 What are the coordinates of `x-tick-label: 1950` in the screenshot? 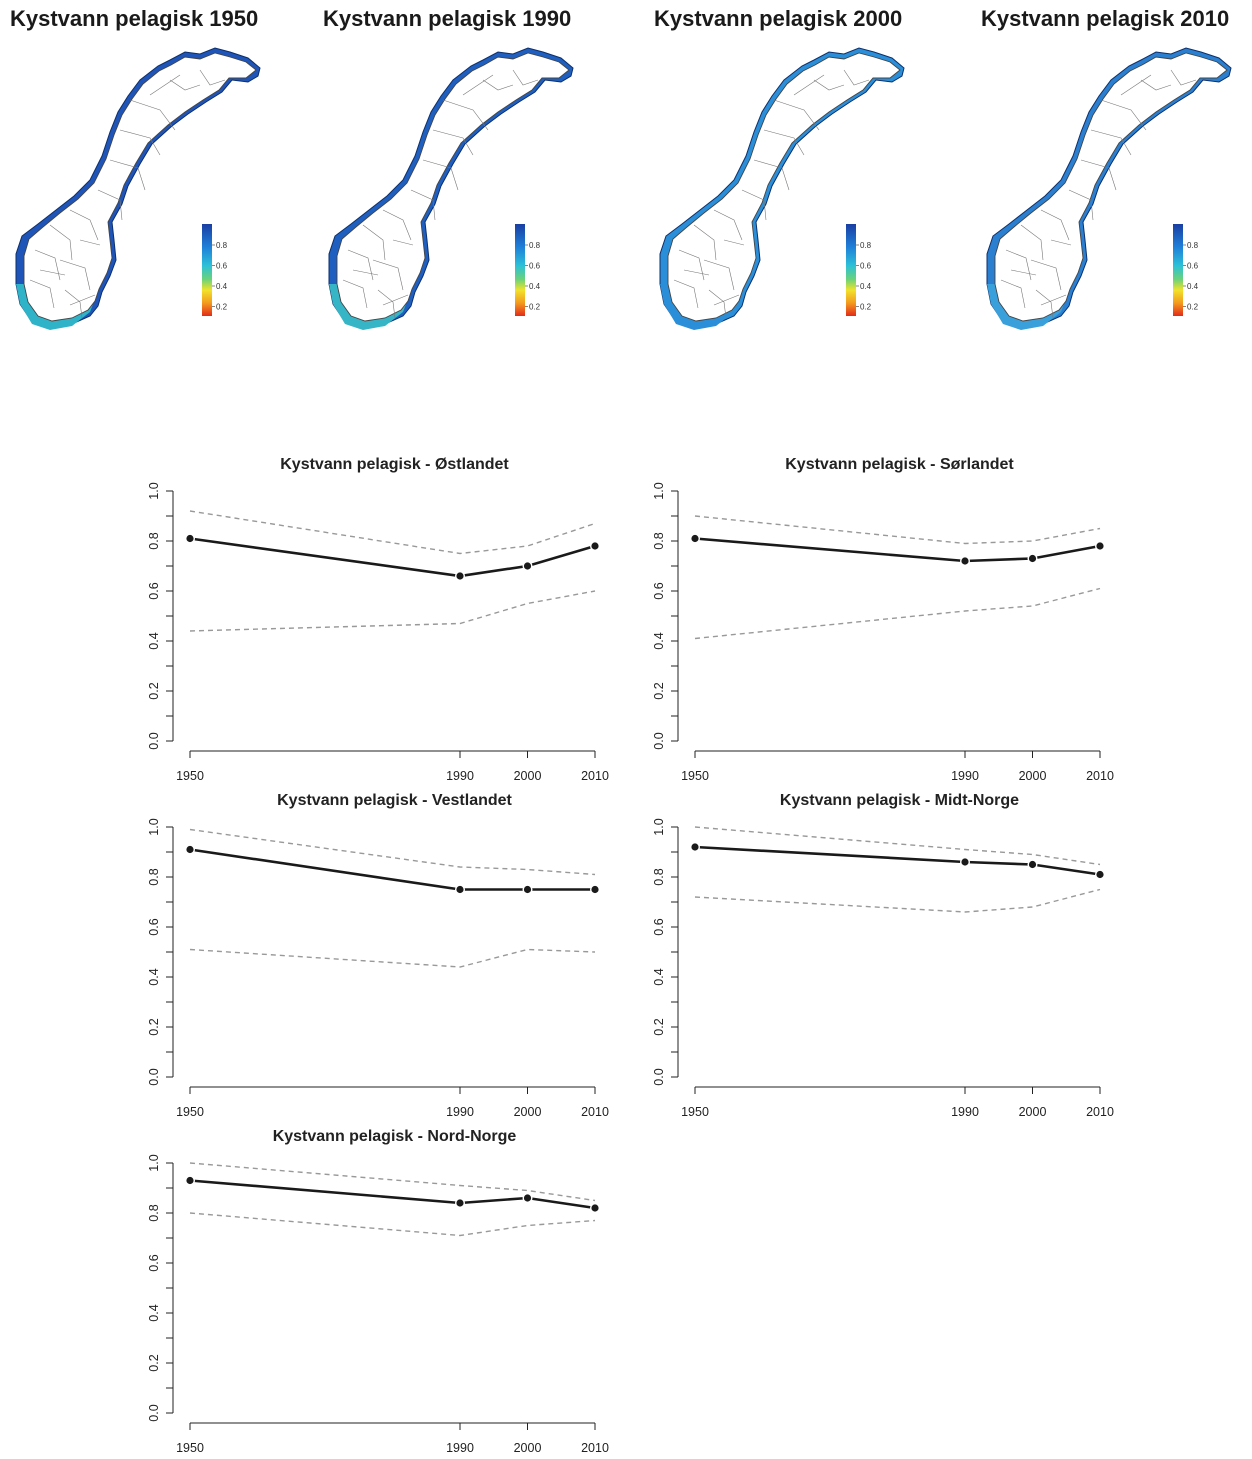 It's located at (695, 1112).